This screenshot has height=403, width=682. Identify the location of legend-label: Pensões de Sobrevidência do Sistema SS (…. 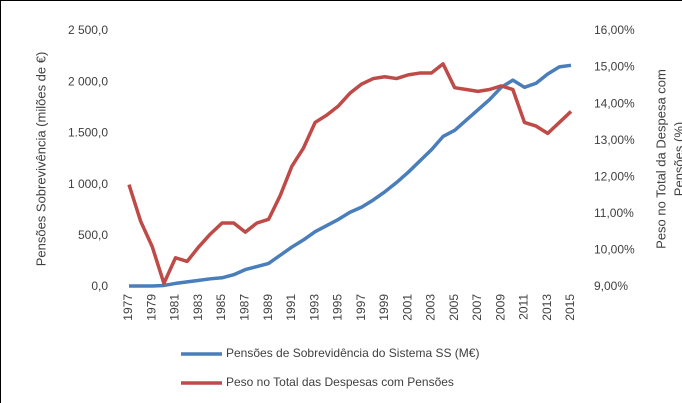
(352, 353).